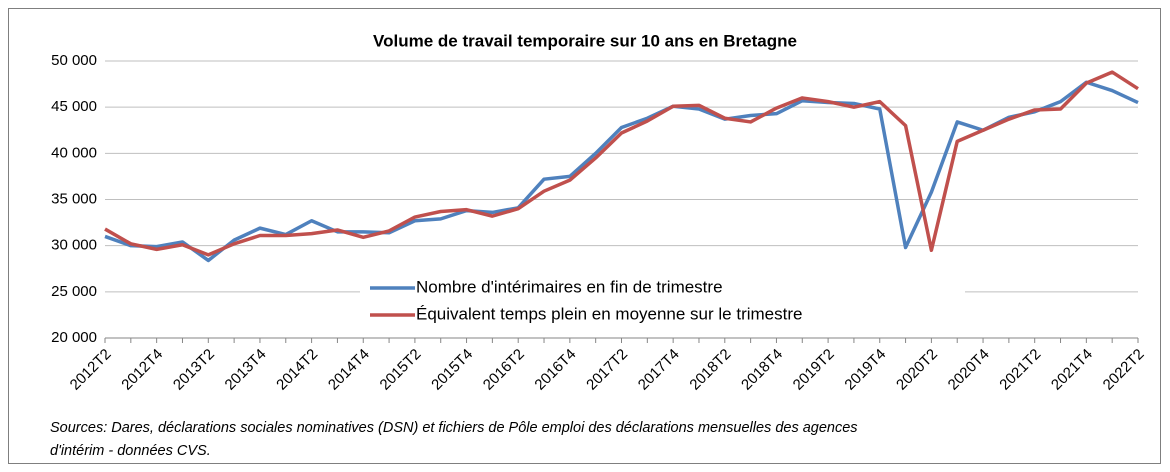  Describe the element at coordinates (74, 291) in the screenshot. I see `y-tick-label: 25 000` at that location.